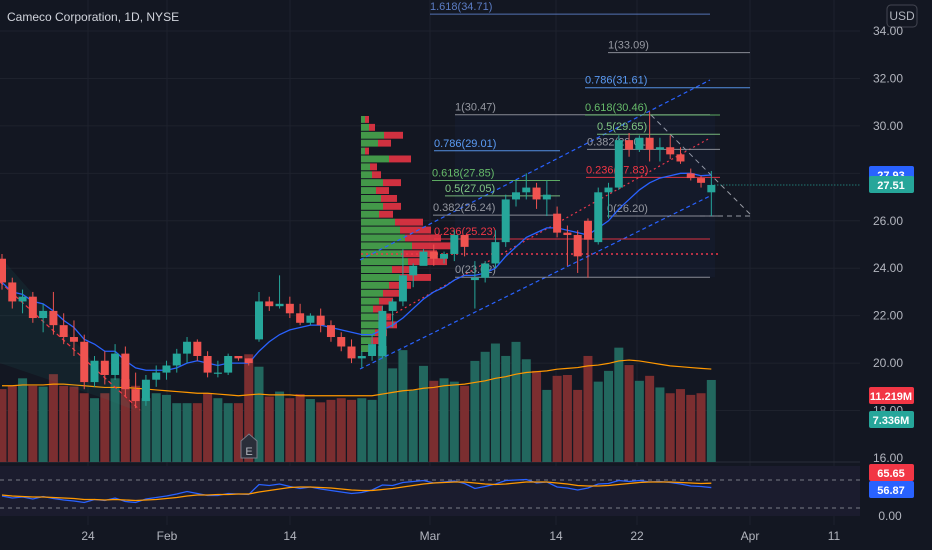  Describe the element at coordinates (430, 536) in the screenshot. I see `date-tick-label: Mar` at that location.